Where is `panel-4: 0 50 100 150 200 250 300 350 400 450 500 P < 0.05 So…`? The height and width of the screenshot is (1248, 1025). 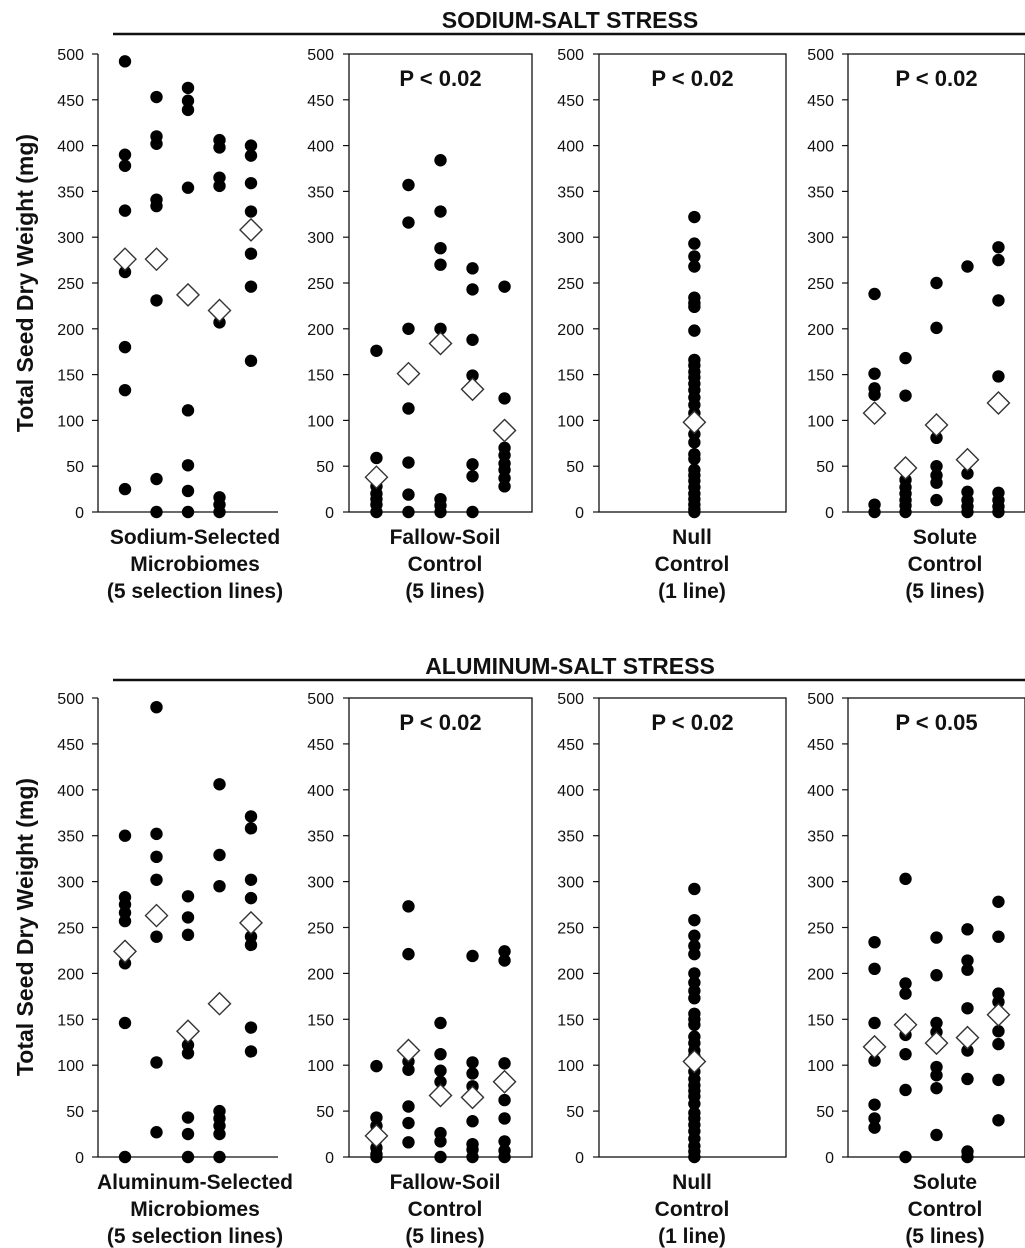 panel-4: 0 50 100 150 200 250 300 350 400 450 500 P < 0.05 So… is located at coordinates (916, 969).